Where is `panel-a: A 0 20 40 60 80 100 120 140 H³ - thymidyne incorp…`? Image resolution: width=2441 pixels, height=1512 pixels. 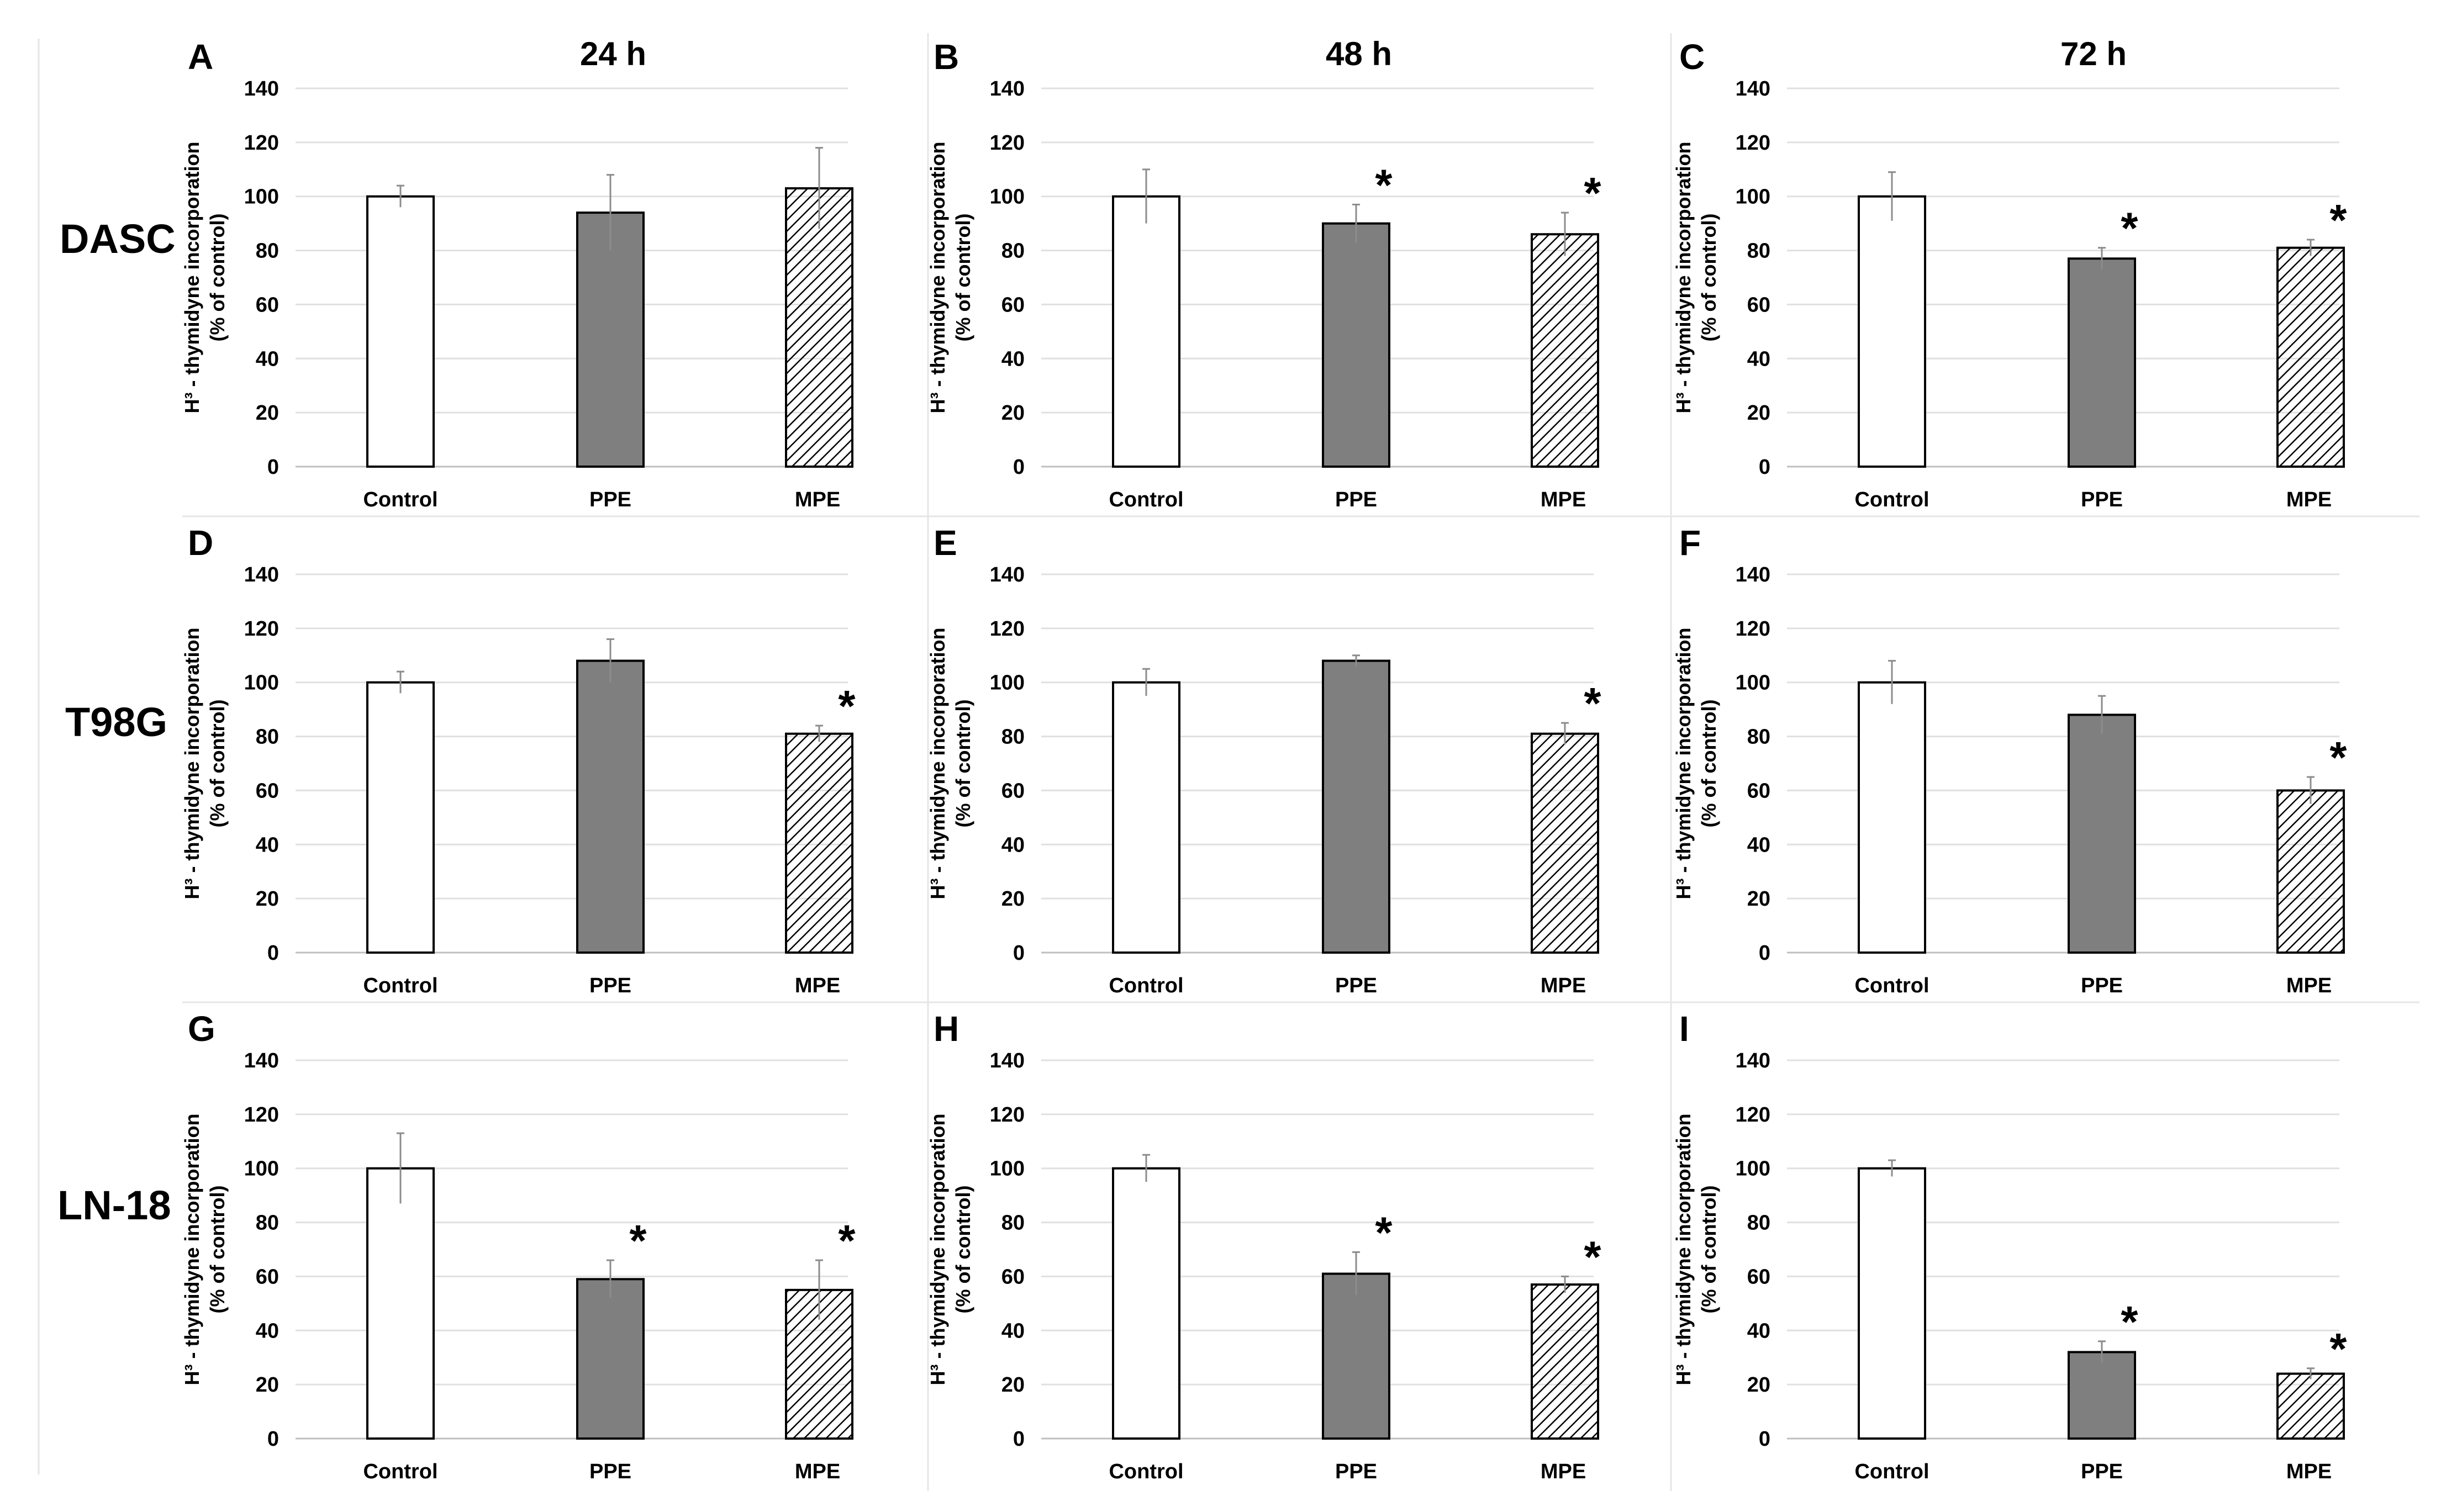
panel-a: A 0 20 40 60 80 100 120 140 H³ - thymidyne incorp… is located at coordinates (517, 274).